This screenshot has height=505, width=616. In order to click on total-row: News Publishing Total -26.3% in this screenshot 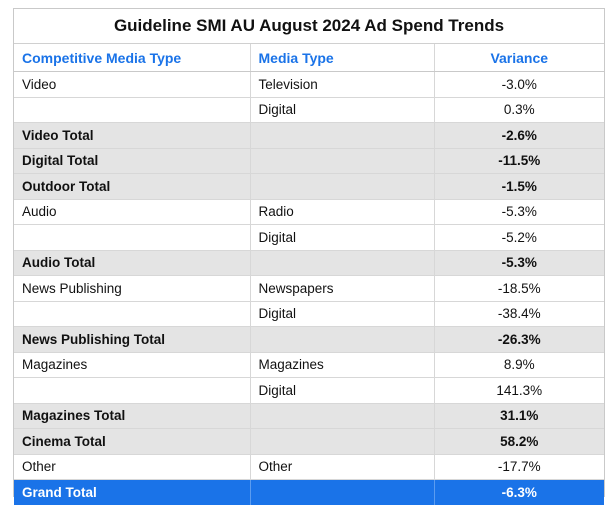, I will do `click(309, 339)`.